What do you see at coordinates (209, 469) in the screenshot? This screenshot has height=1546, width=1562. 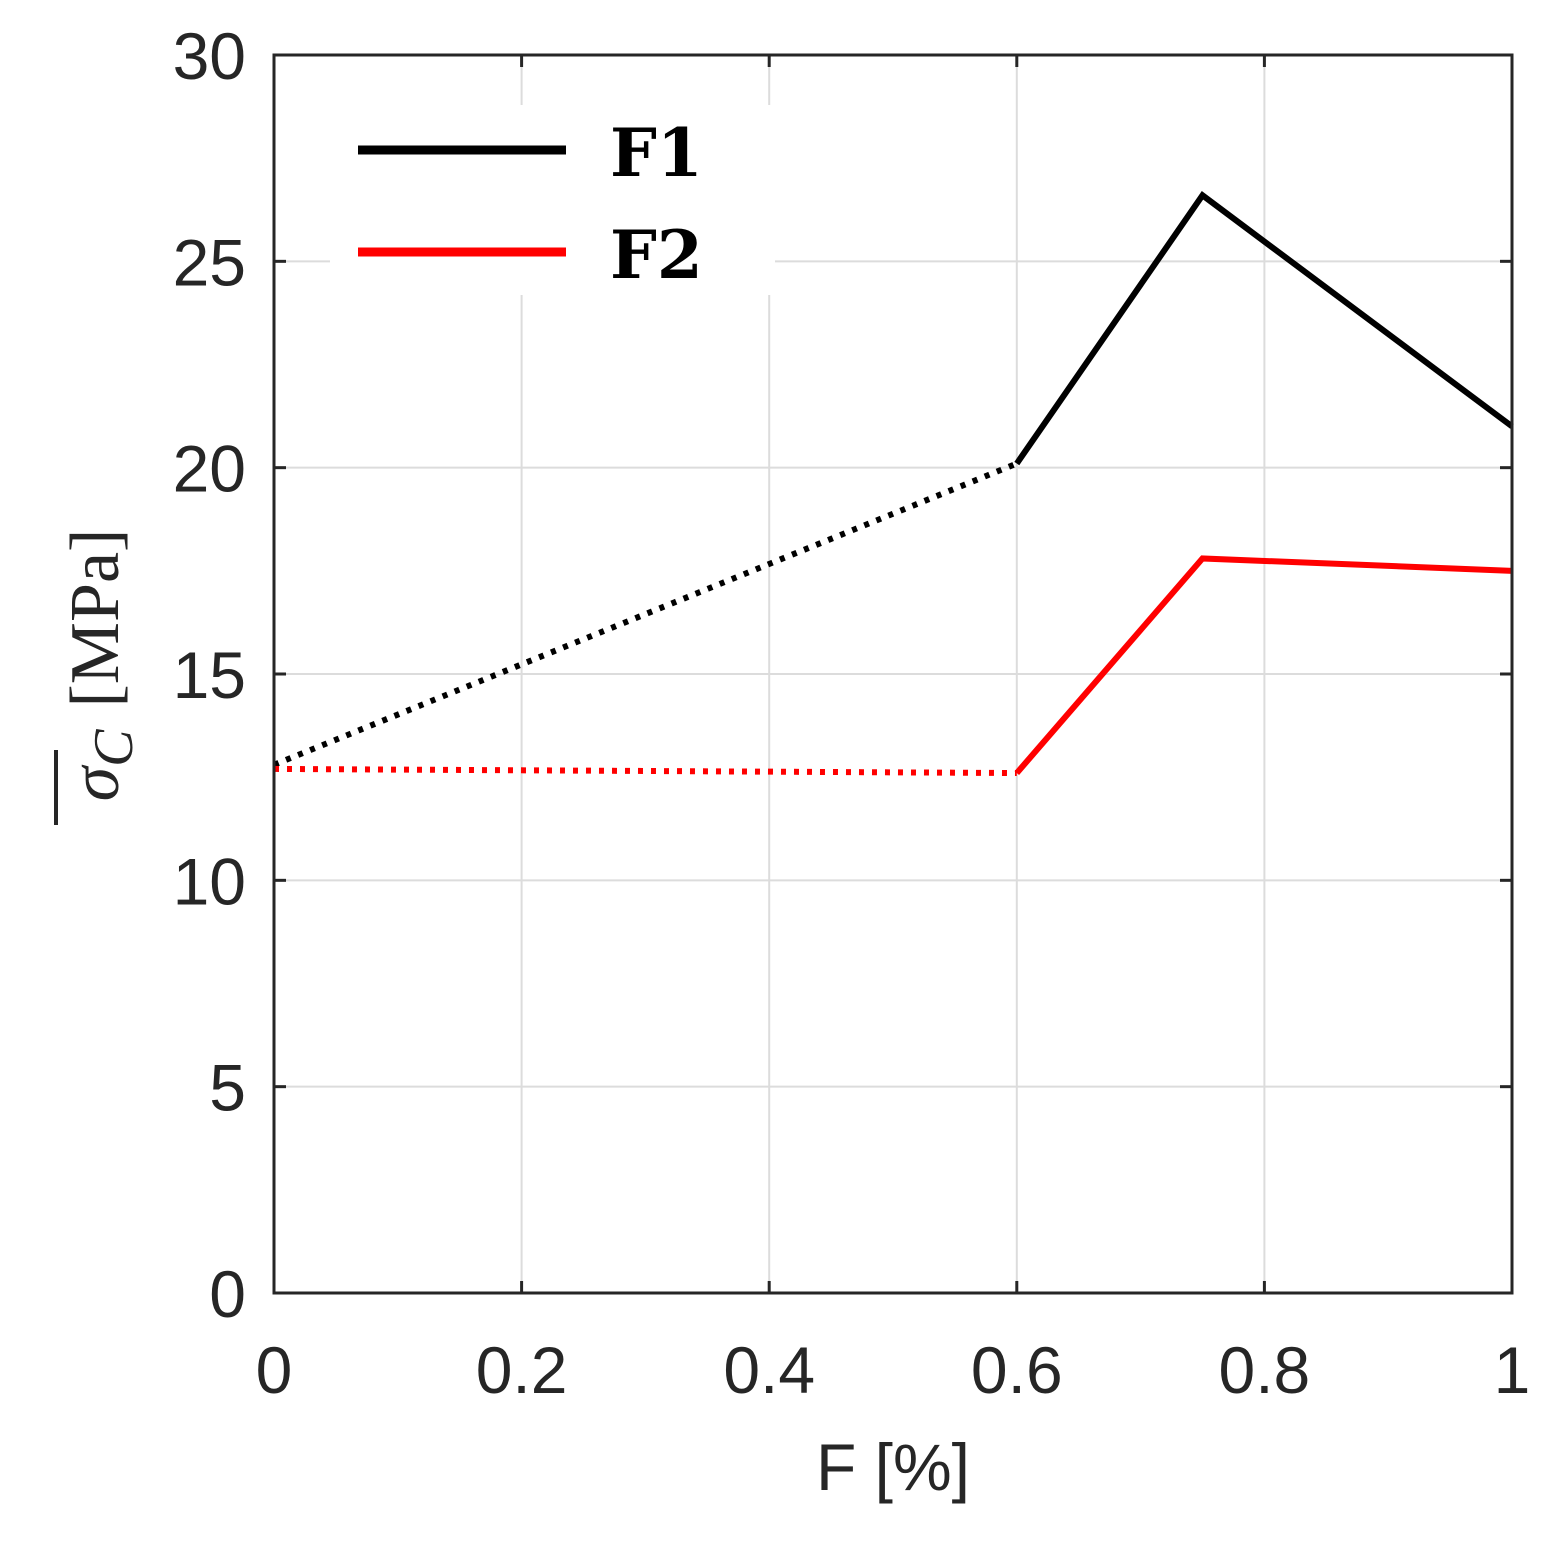 I see `y-tick-label: 20` at bounding box center [209, 469].